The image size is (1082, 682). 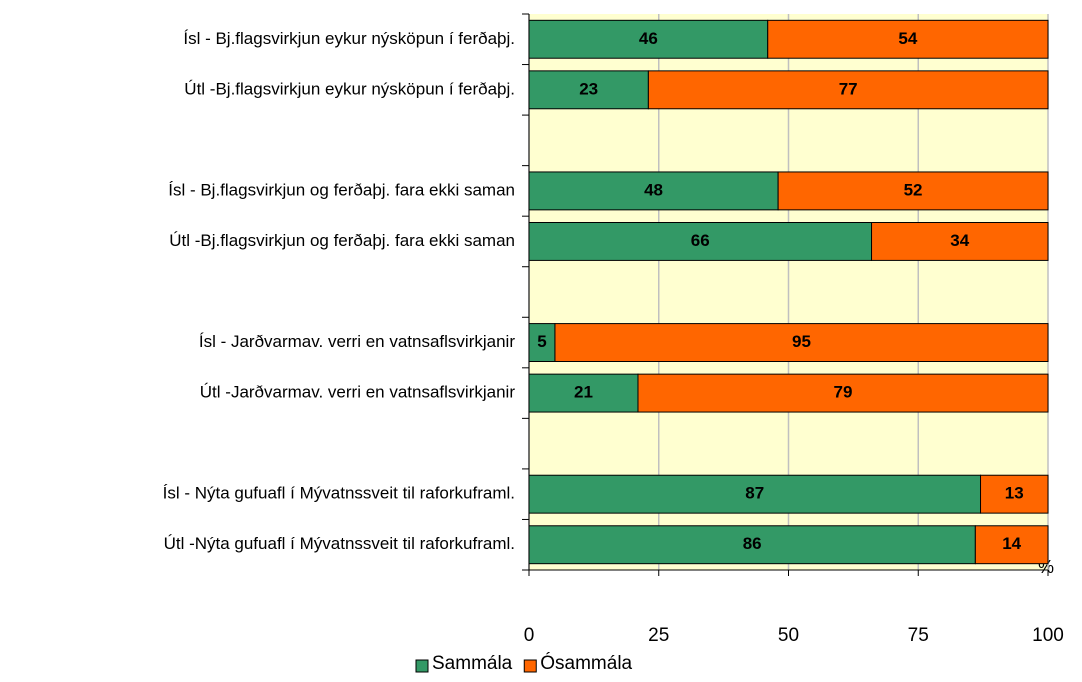 I want to click on data-label: 23, so click(x=588, y=88).